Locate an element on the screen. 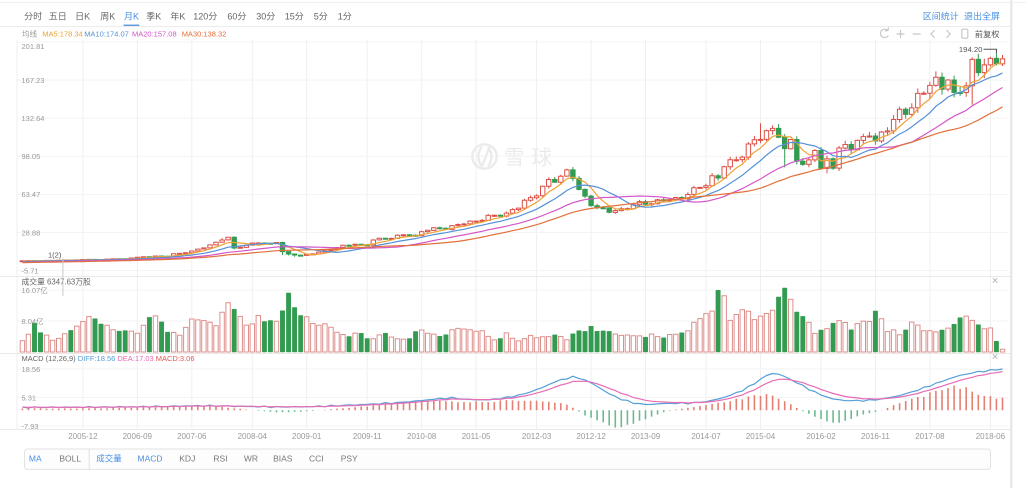 The width and height of the screenshot is (1026, 488). svg-text: 2012-03 is located at coordinates (537, 436).